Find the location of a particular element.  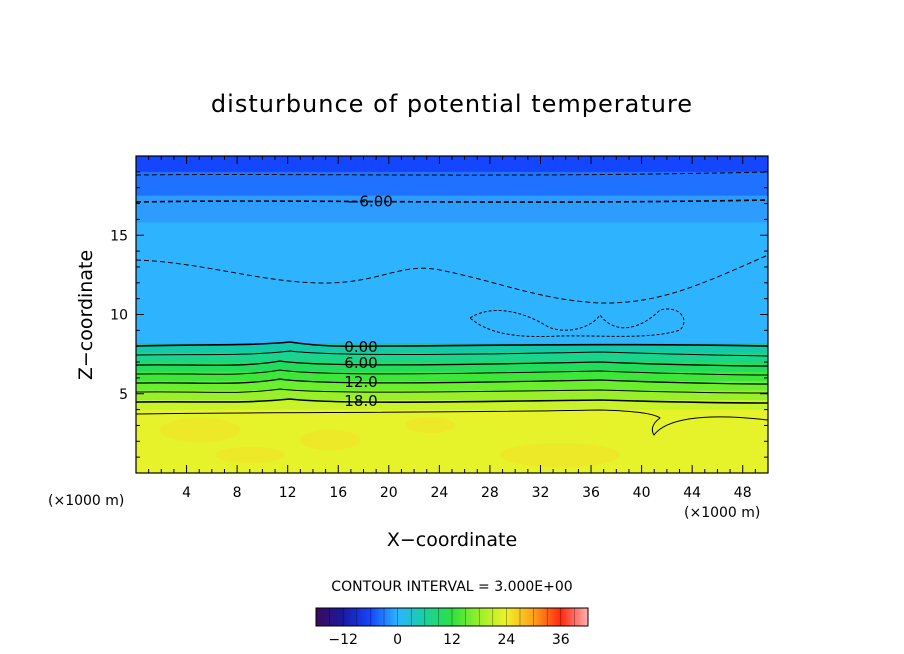

colorbar-tick-label-3: 24 is located at coordinates (506, 640).